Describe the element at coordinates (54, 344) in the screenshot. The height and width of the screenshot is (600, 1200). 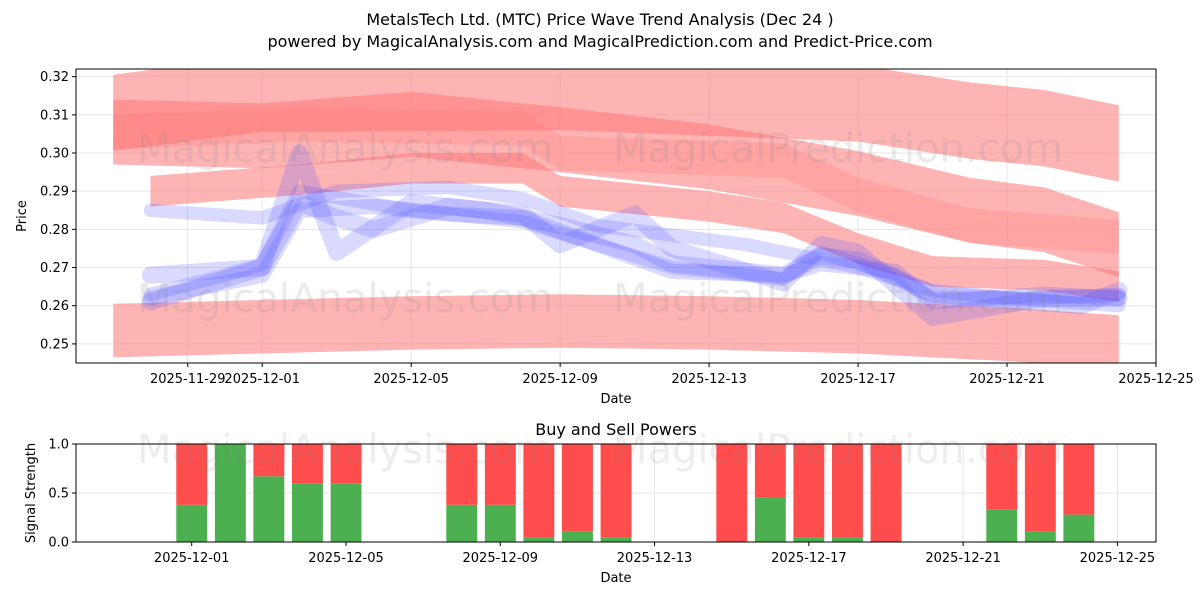
I see `price-ytick-label: 0.25` at that location.